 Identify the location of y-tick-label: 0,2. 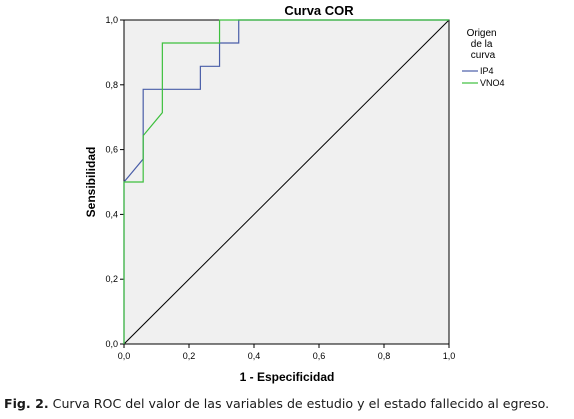
(111, 279).